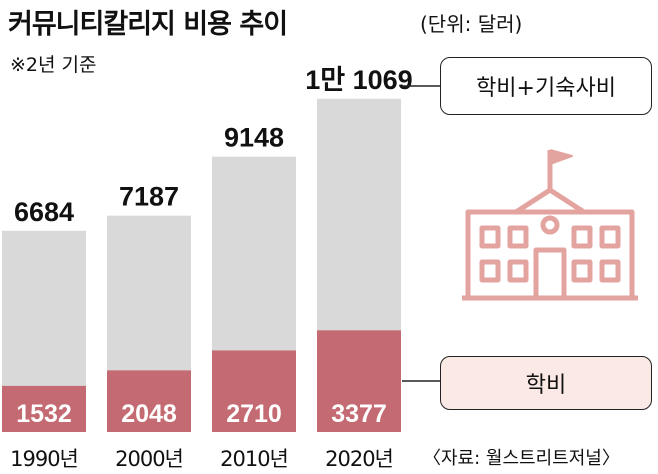 This screenshot has height=474, width=658. What do you see at coordinates (359, 459) in the screenshot?
I see `tick-label-3: 2020년` at bounding box center [359, 459].